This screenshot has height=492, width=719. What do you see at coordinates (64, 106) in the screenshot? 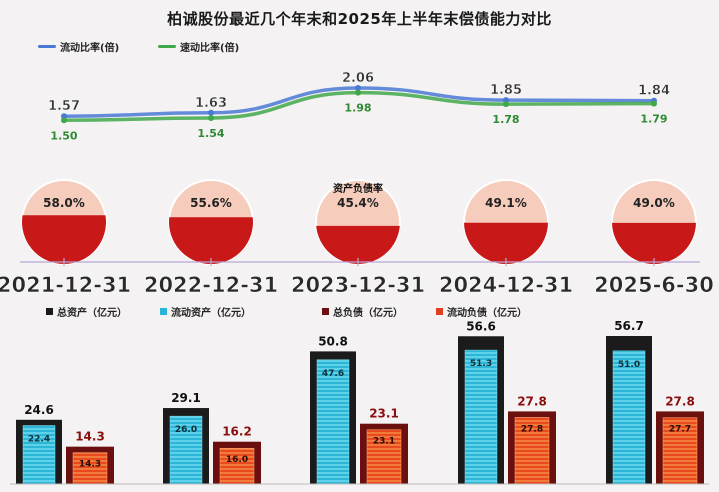
I see `line-label-s1-1: 1.57` at bounding box center [64, 106].